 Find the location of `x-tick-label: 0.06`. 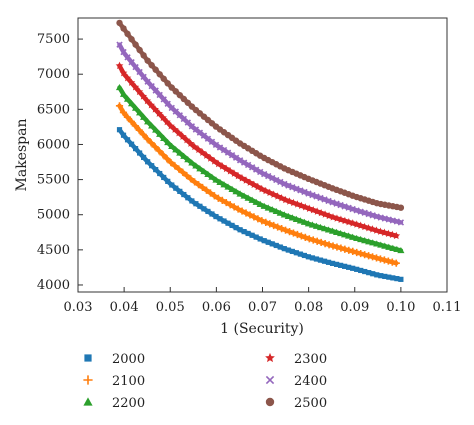

x-tick-label: 0.06 is located at coordinates (216, 307).